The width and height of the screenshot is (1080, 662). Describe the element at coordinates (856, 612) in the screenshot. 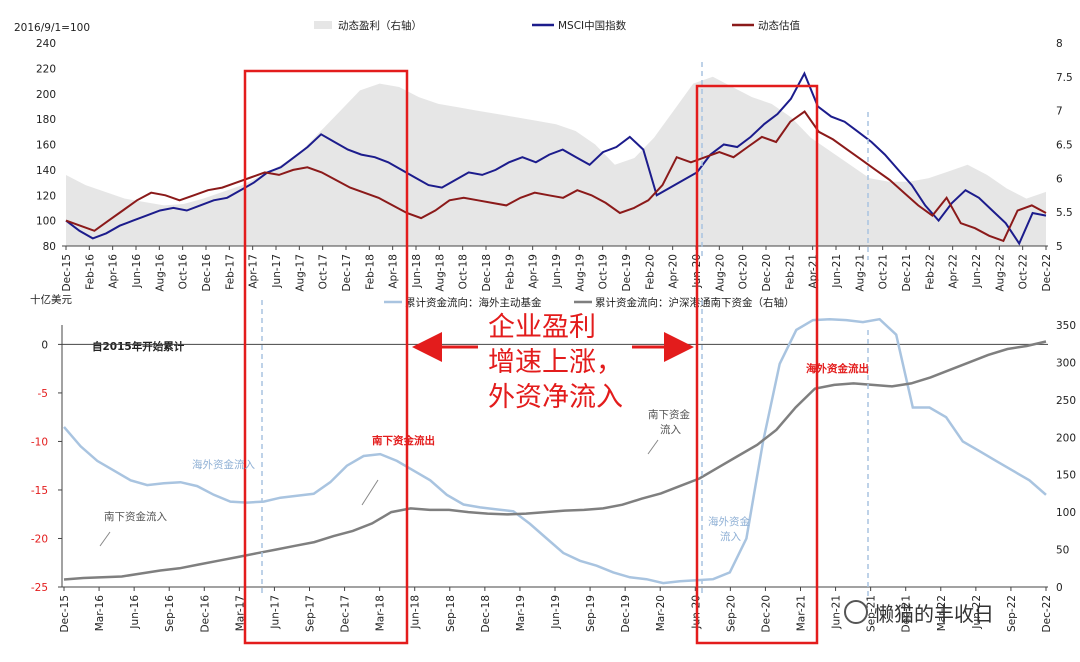

I see `wechat-icon` at that location.